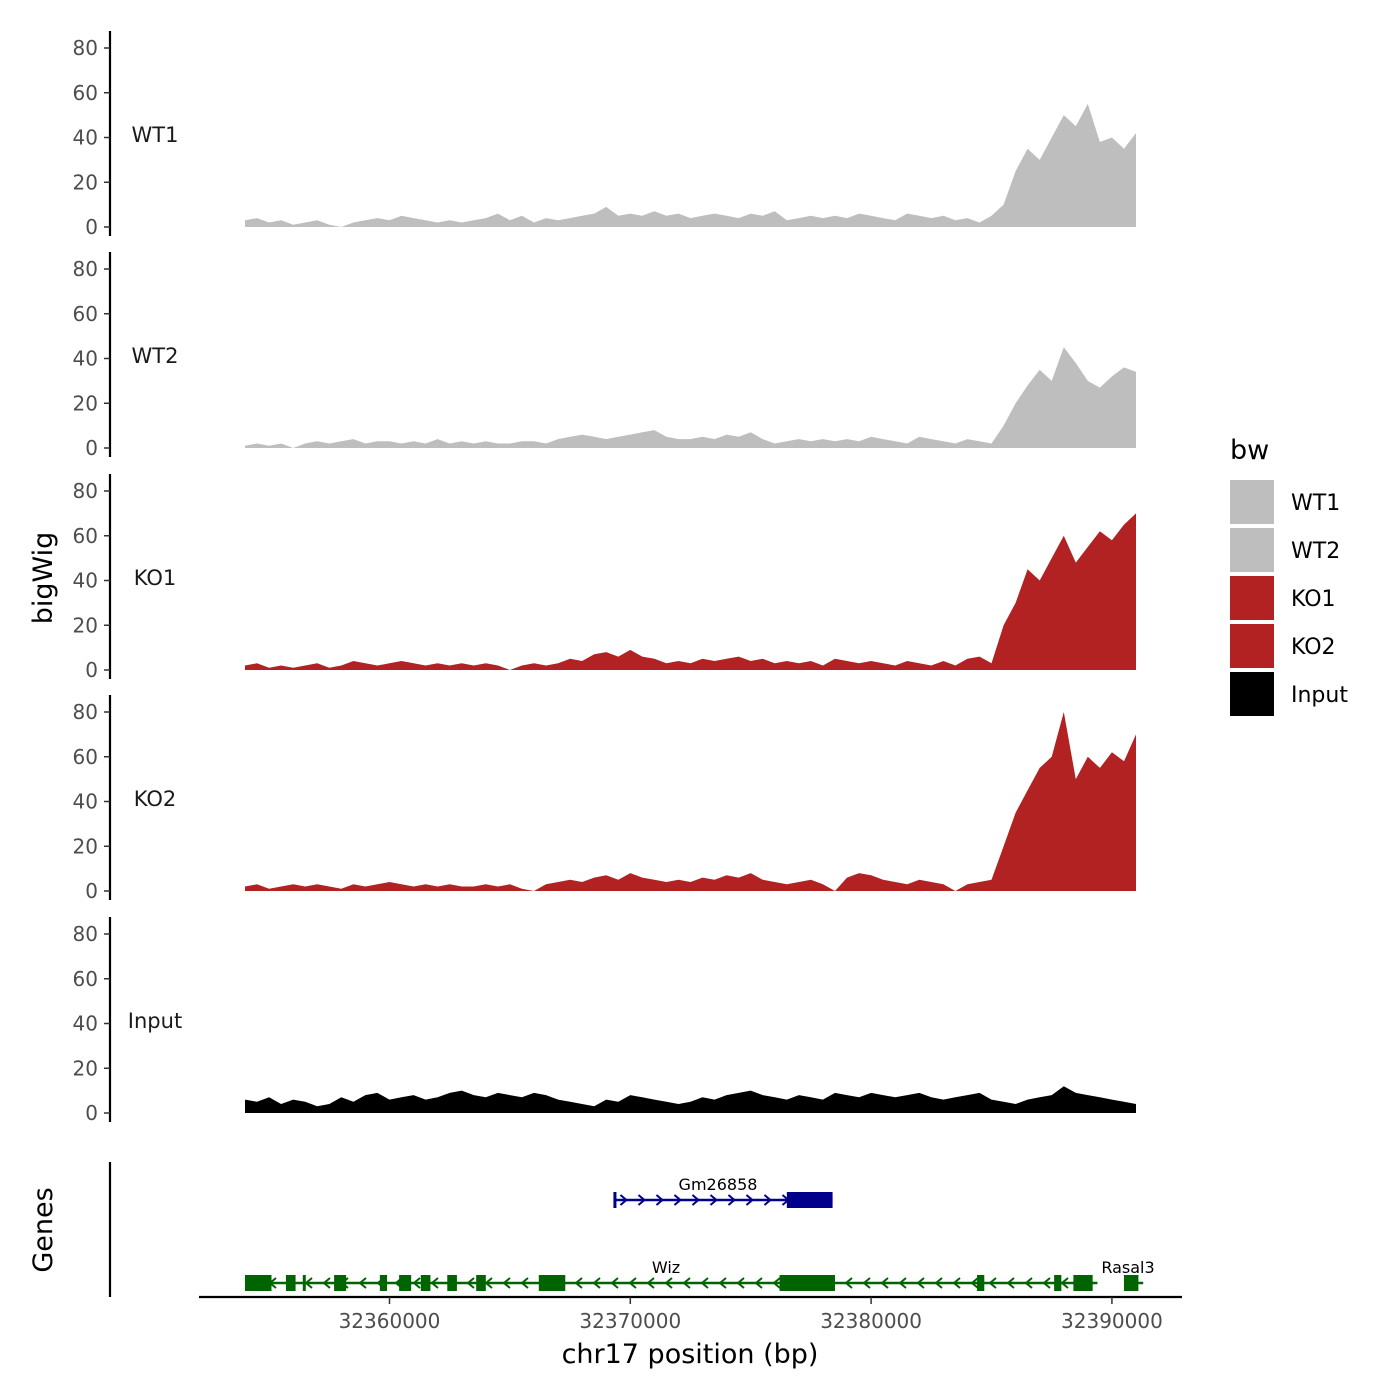 The image size is (1400, 1400). What do you see at coordinates (91, 670) in the screenshot?
I see `y-tick-label-ko1-0: 0` at bounding box center [91, 670].